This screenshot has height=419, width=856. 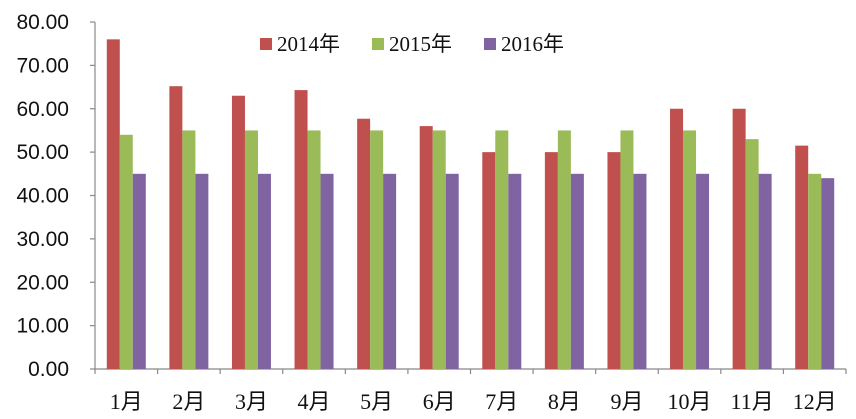 I want to click on x-tick-label: 12月, so click(x=815, y=401).